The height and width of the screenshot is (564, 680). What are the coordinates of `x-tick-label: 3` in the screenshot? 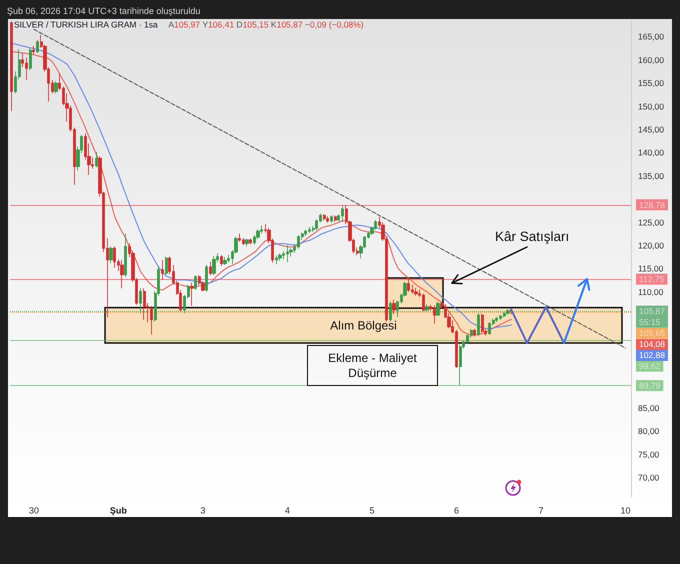 It's located at (203, 511).